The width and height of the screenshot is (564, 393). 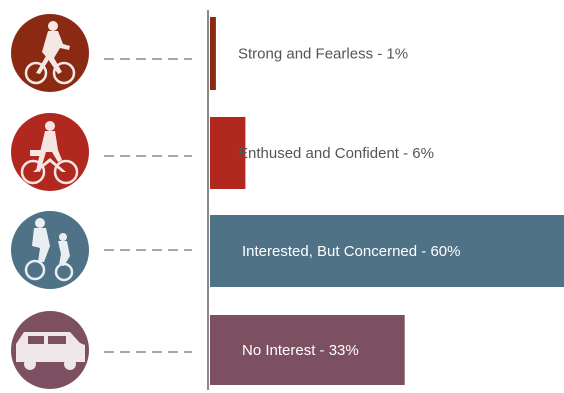 I want to click on bar-label-1: Strong and Fearless - 1%, so click(x=323, y=54).